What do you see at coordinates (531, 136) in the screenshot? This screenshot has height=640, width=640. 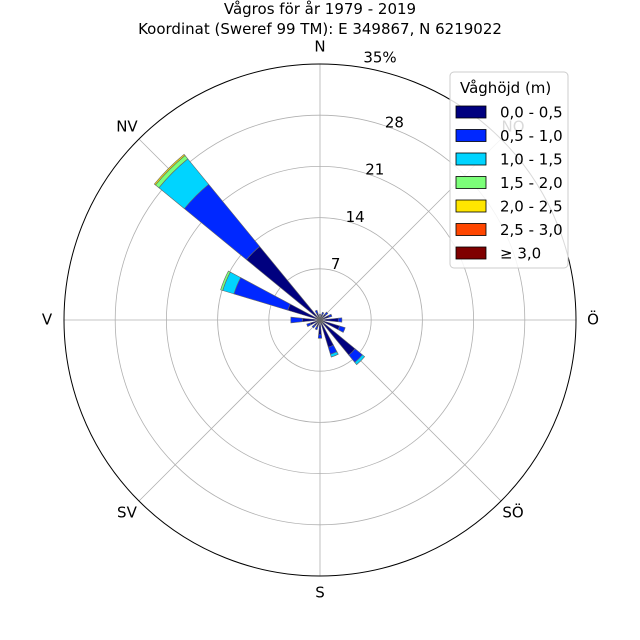 I see `legend-entry-label: 0,5 - 1,0` at bounding box center [531, 136].